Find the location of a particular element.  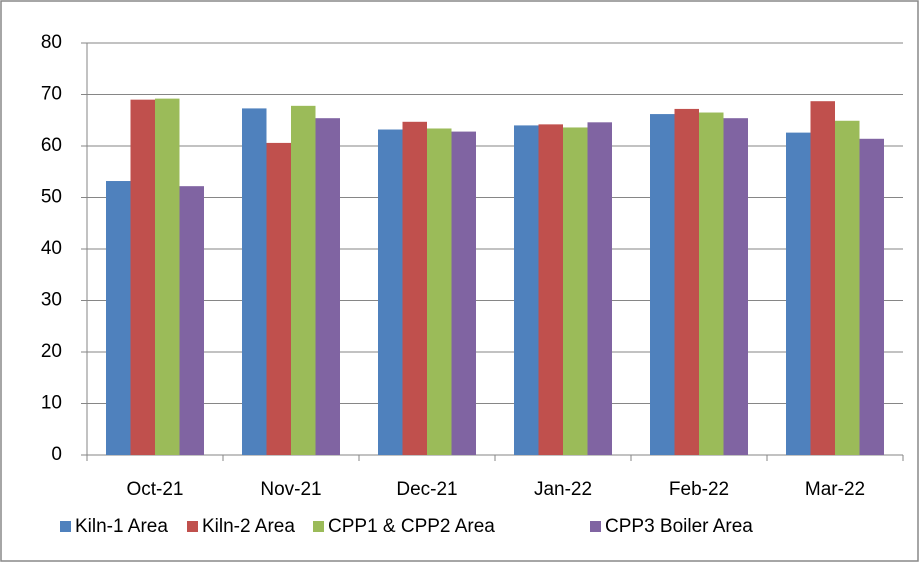

x-tick-label: Oct-21 is located at coordinates (154, 489).